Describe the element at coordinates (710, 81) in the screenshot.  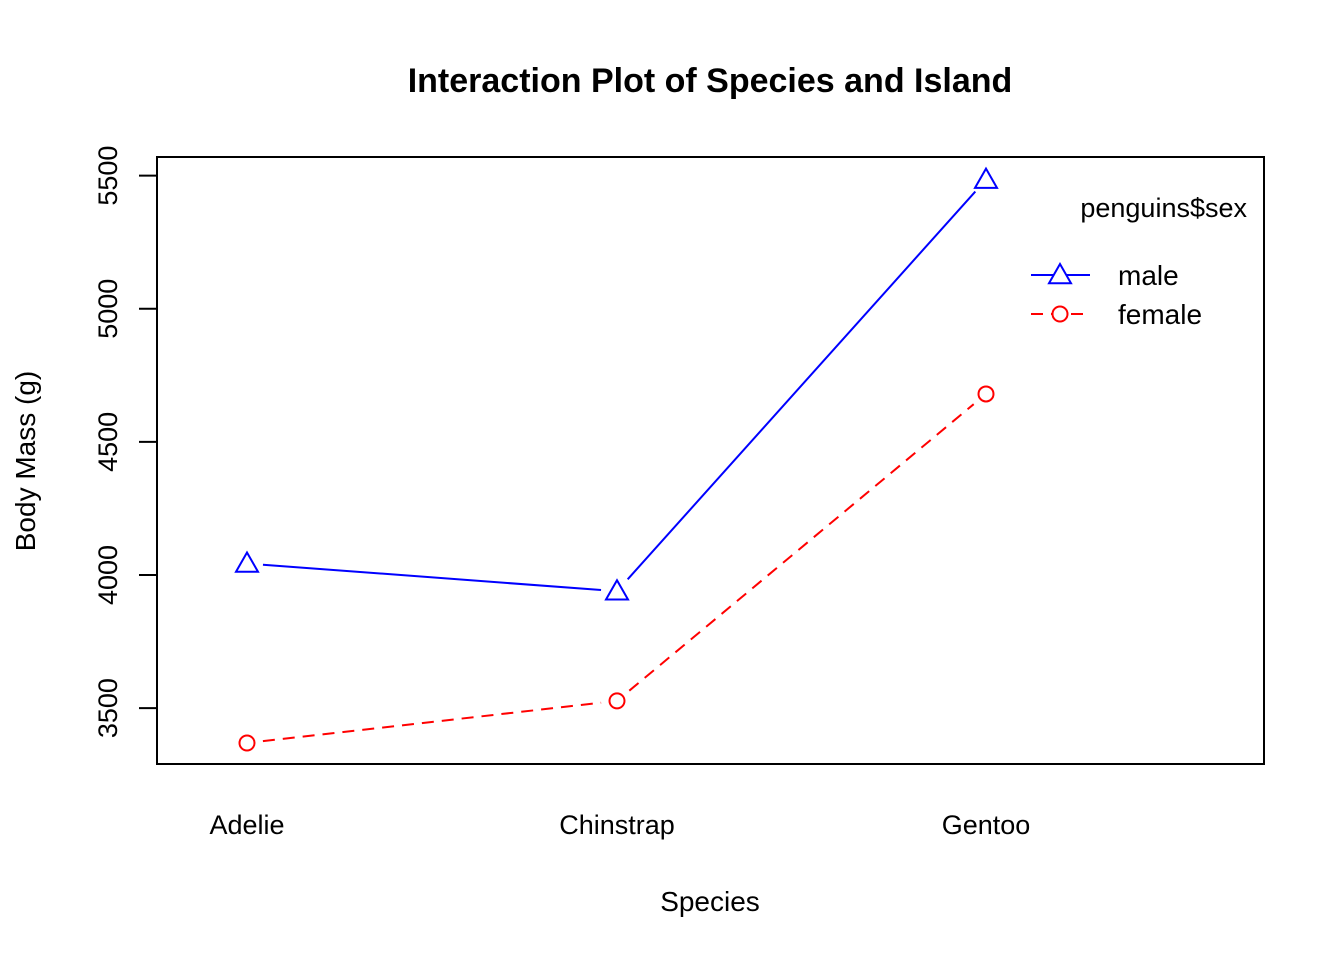
I see `chart-title: Interaction Plot of Species and Island` at that location.